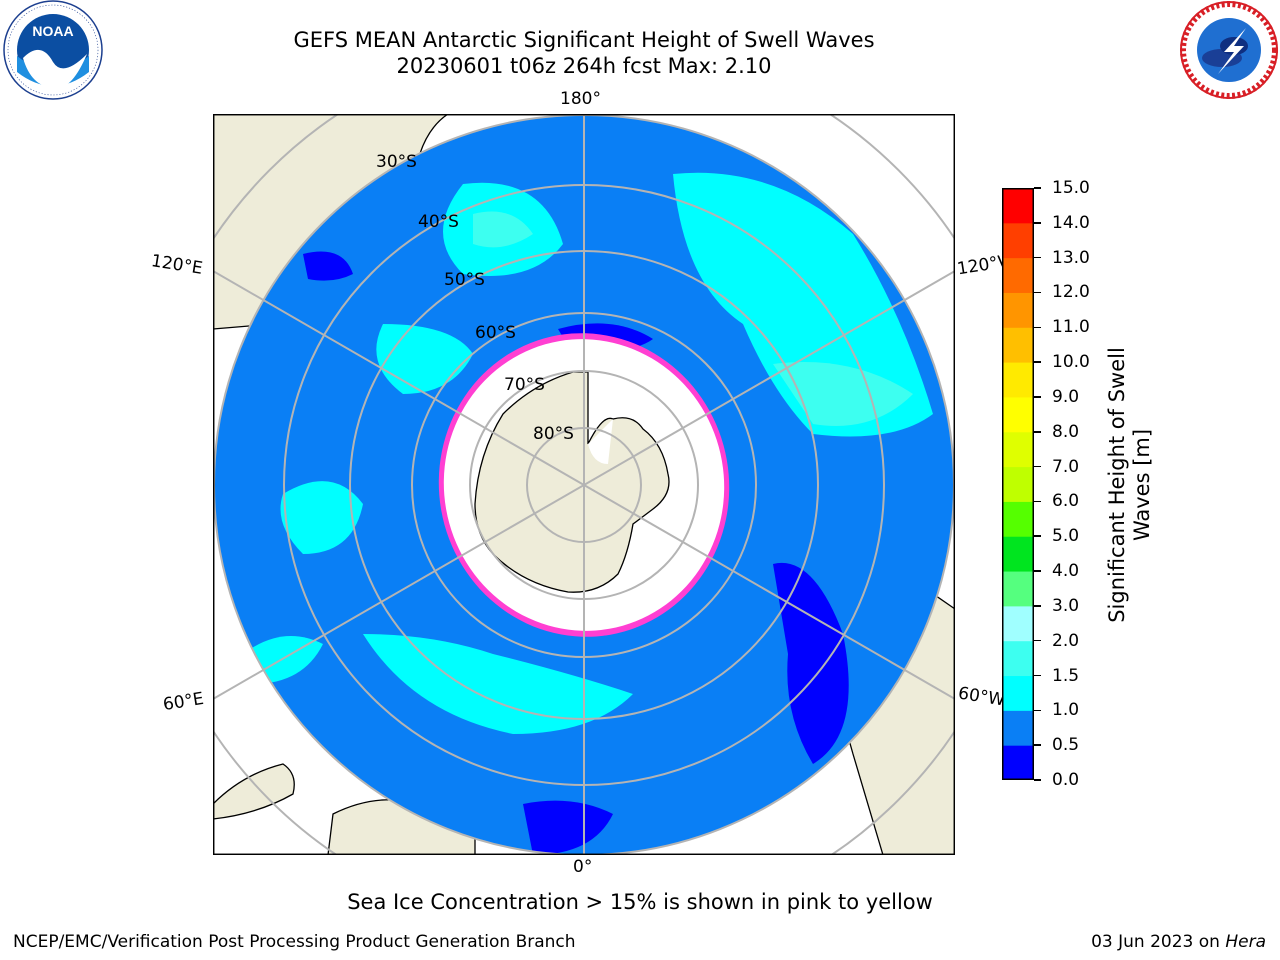 The height and width of the screenshot is (960, 1280). I want to click on colorbar-tick-label: 1.5, so click(1066, 675).